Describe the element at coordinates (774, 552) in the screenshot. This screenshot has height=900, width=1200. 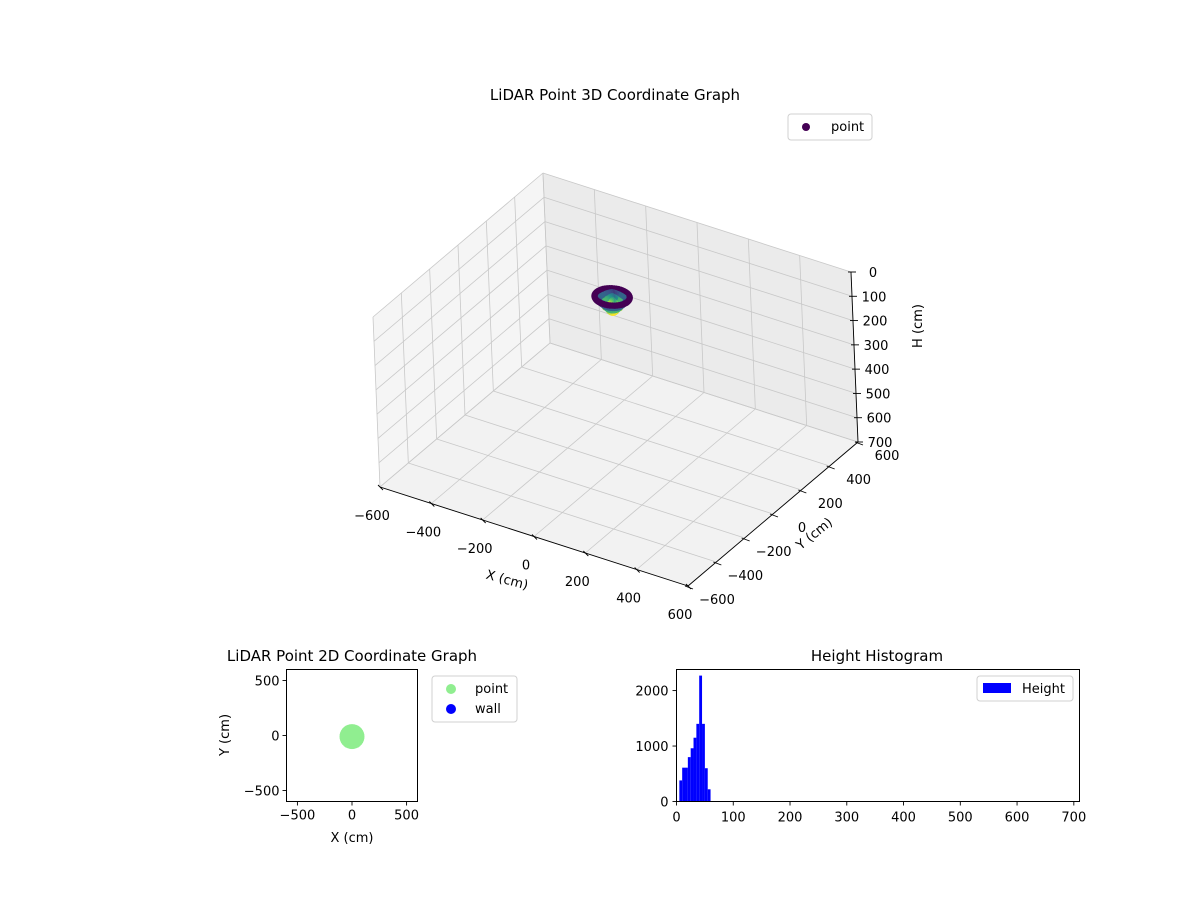
I see `chart-3d-y-tick-label: −200` at that location.